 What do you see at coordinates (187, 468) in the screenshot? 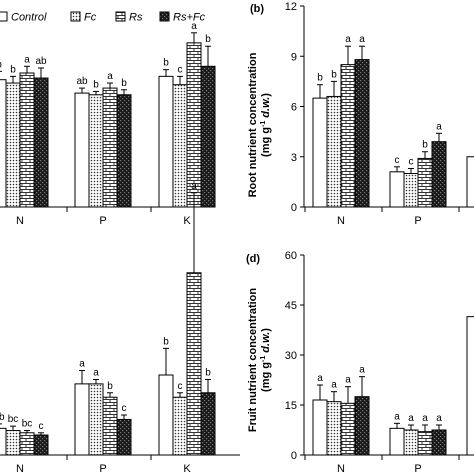
I see `panel-c-x-tick-label: K` at bounding box center [187, 468].